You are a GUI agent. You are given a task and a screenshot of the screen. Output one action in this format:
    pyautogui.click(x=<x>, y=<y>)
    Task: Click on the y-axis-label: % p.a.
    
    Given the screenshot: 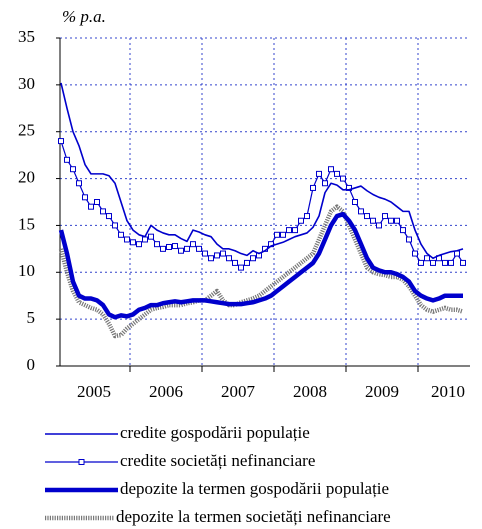 What is the action you would take?
    pyautogui.click(x=84, y=16)
    